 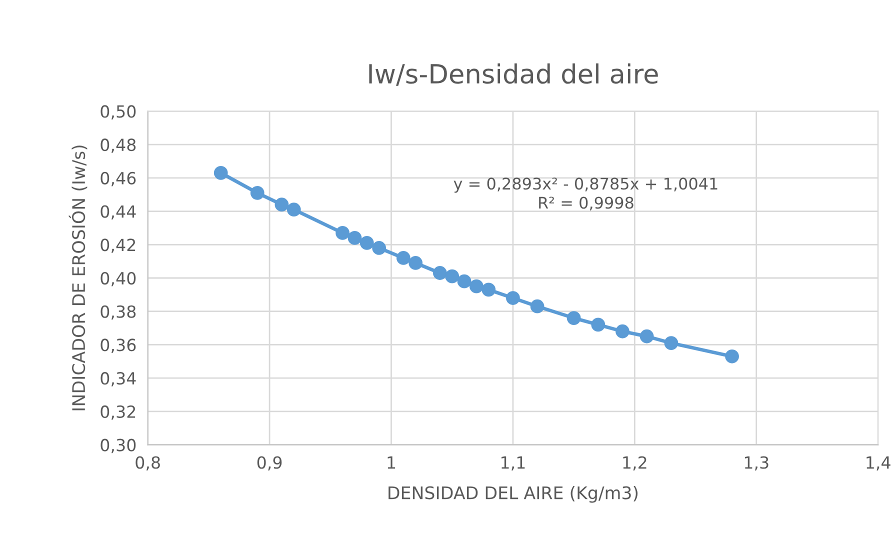 What do you see at coordinates (118, 412) in the screenshot?
I see `y-tick-label: 0,32` at bounding box center [118, 412].